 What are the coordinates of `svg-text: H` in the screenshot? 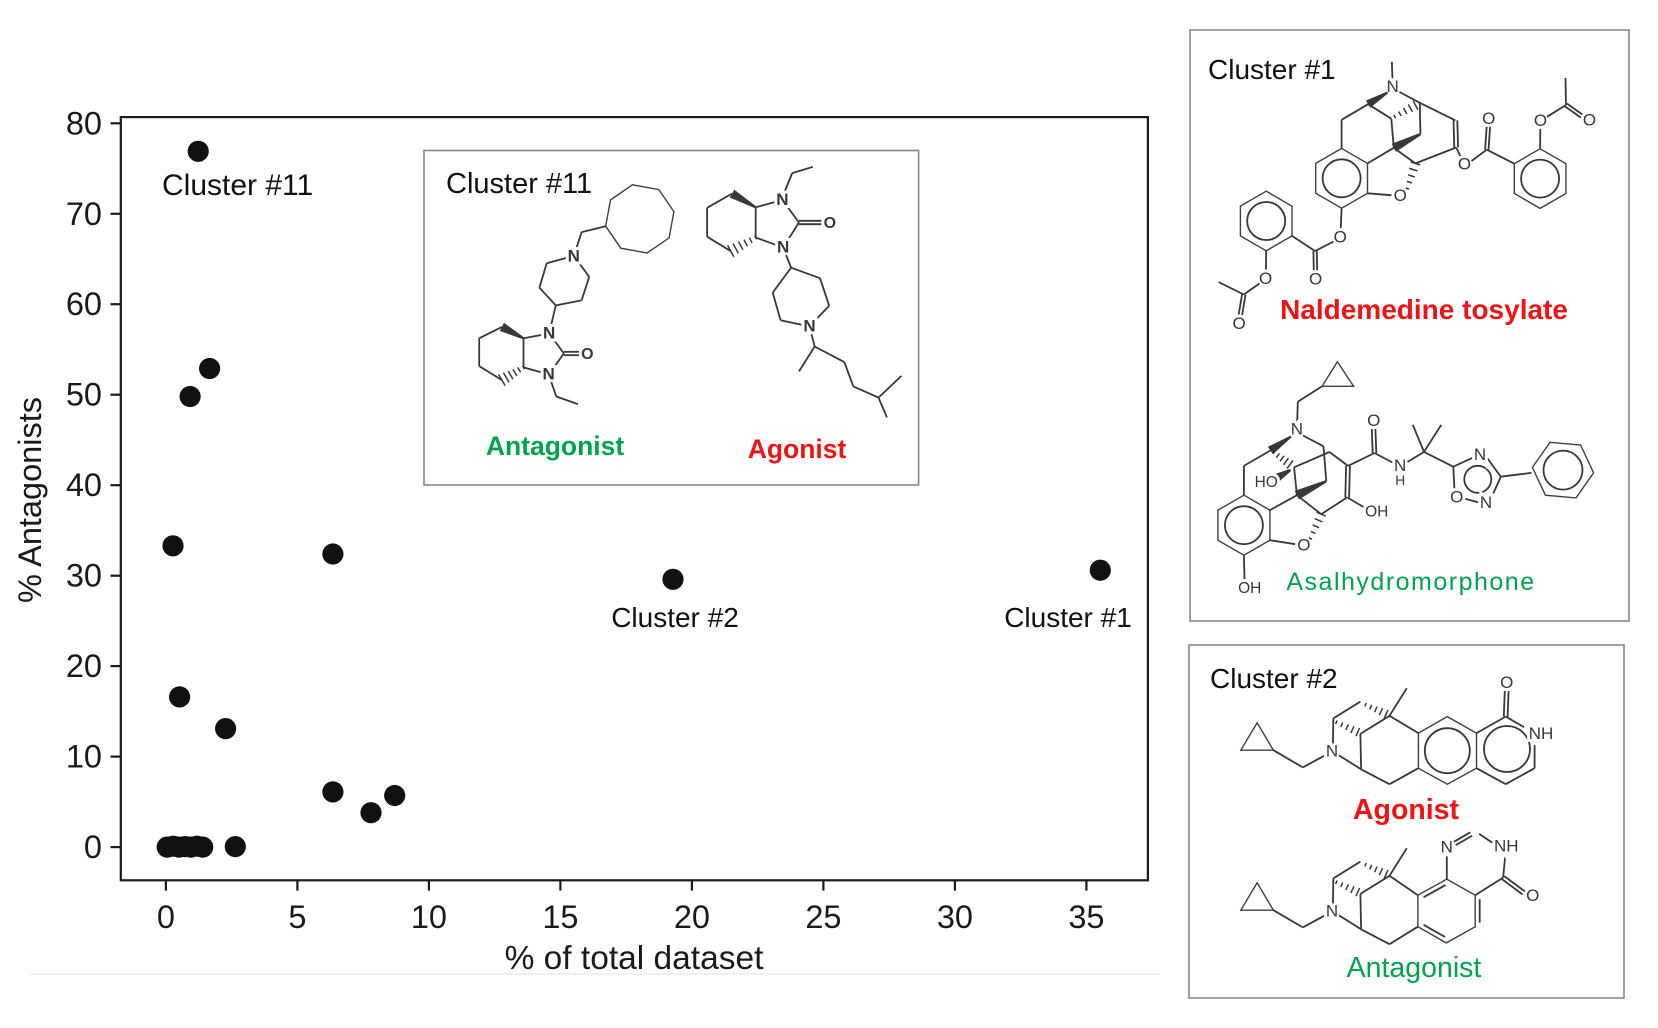 It's located at (1400, 480).